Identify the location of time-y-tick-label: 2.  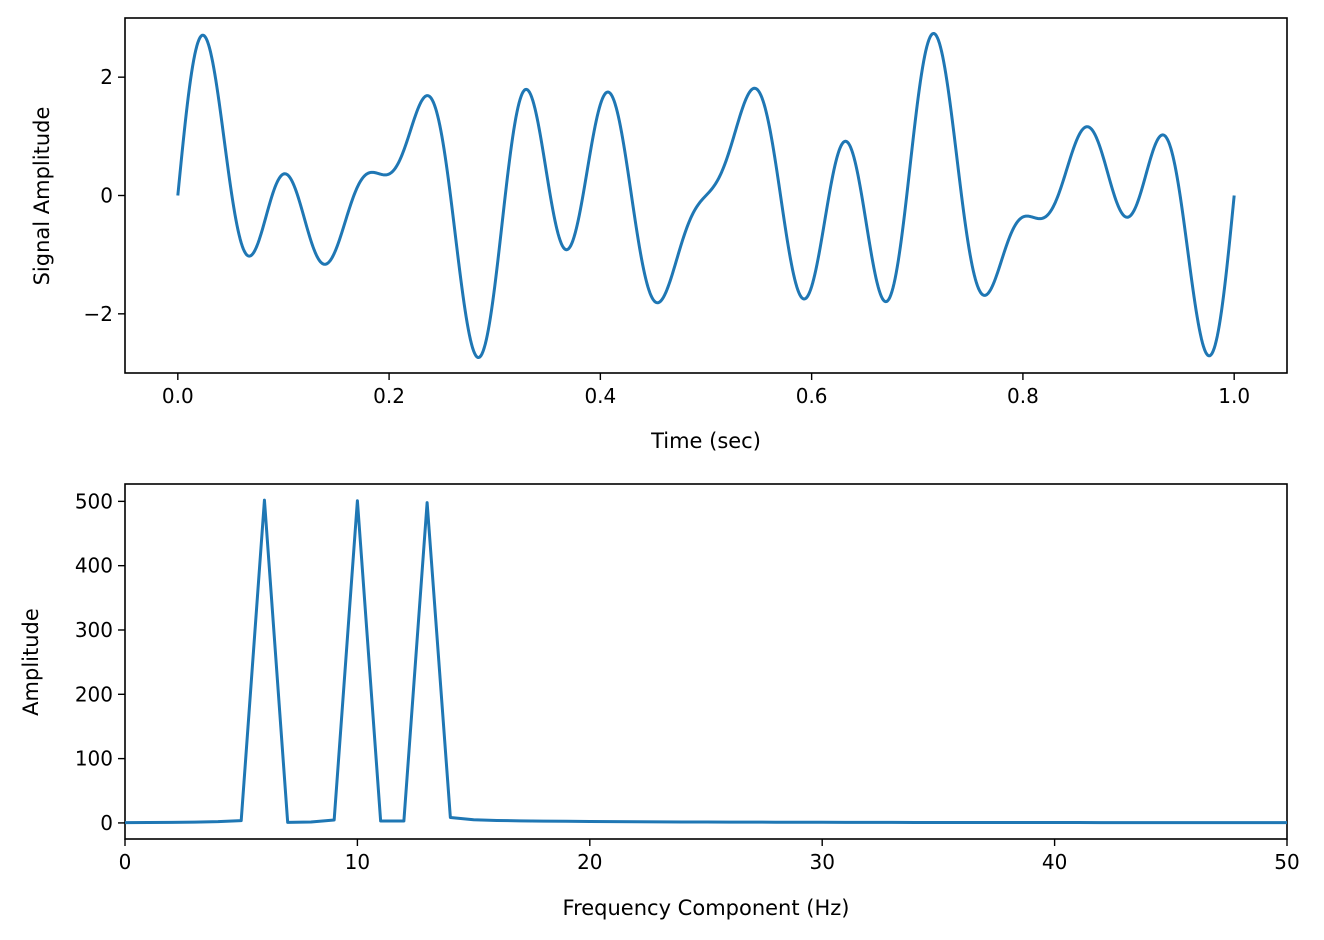
(106, 77).